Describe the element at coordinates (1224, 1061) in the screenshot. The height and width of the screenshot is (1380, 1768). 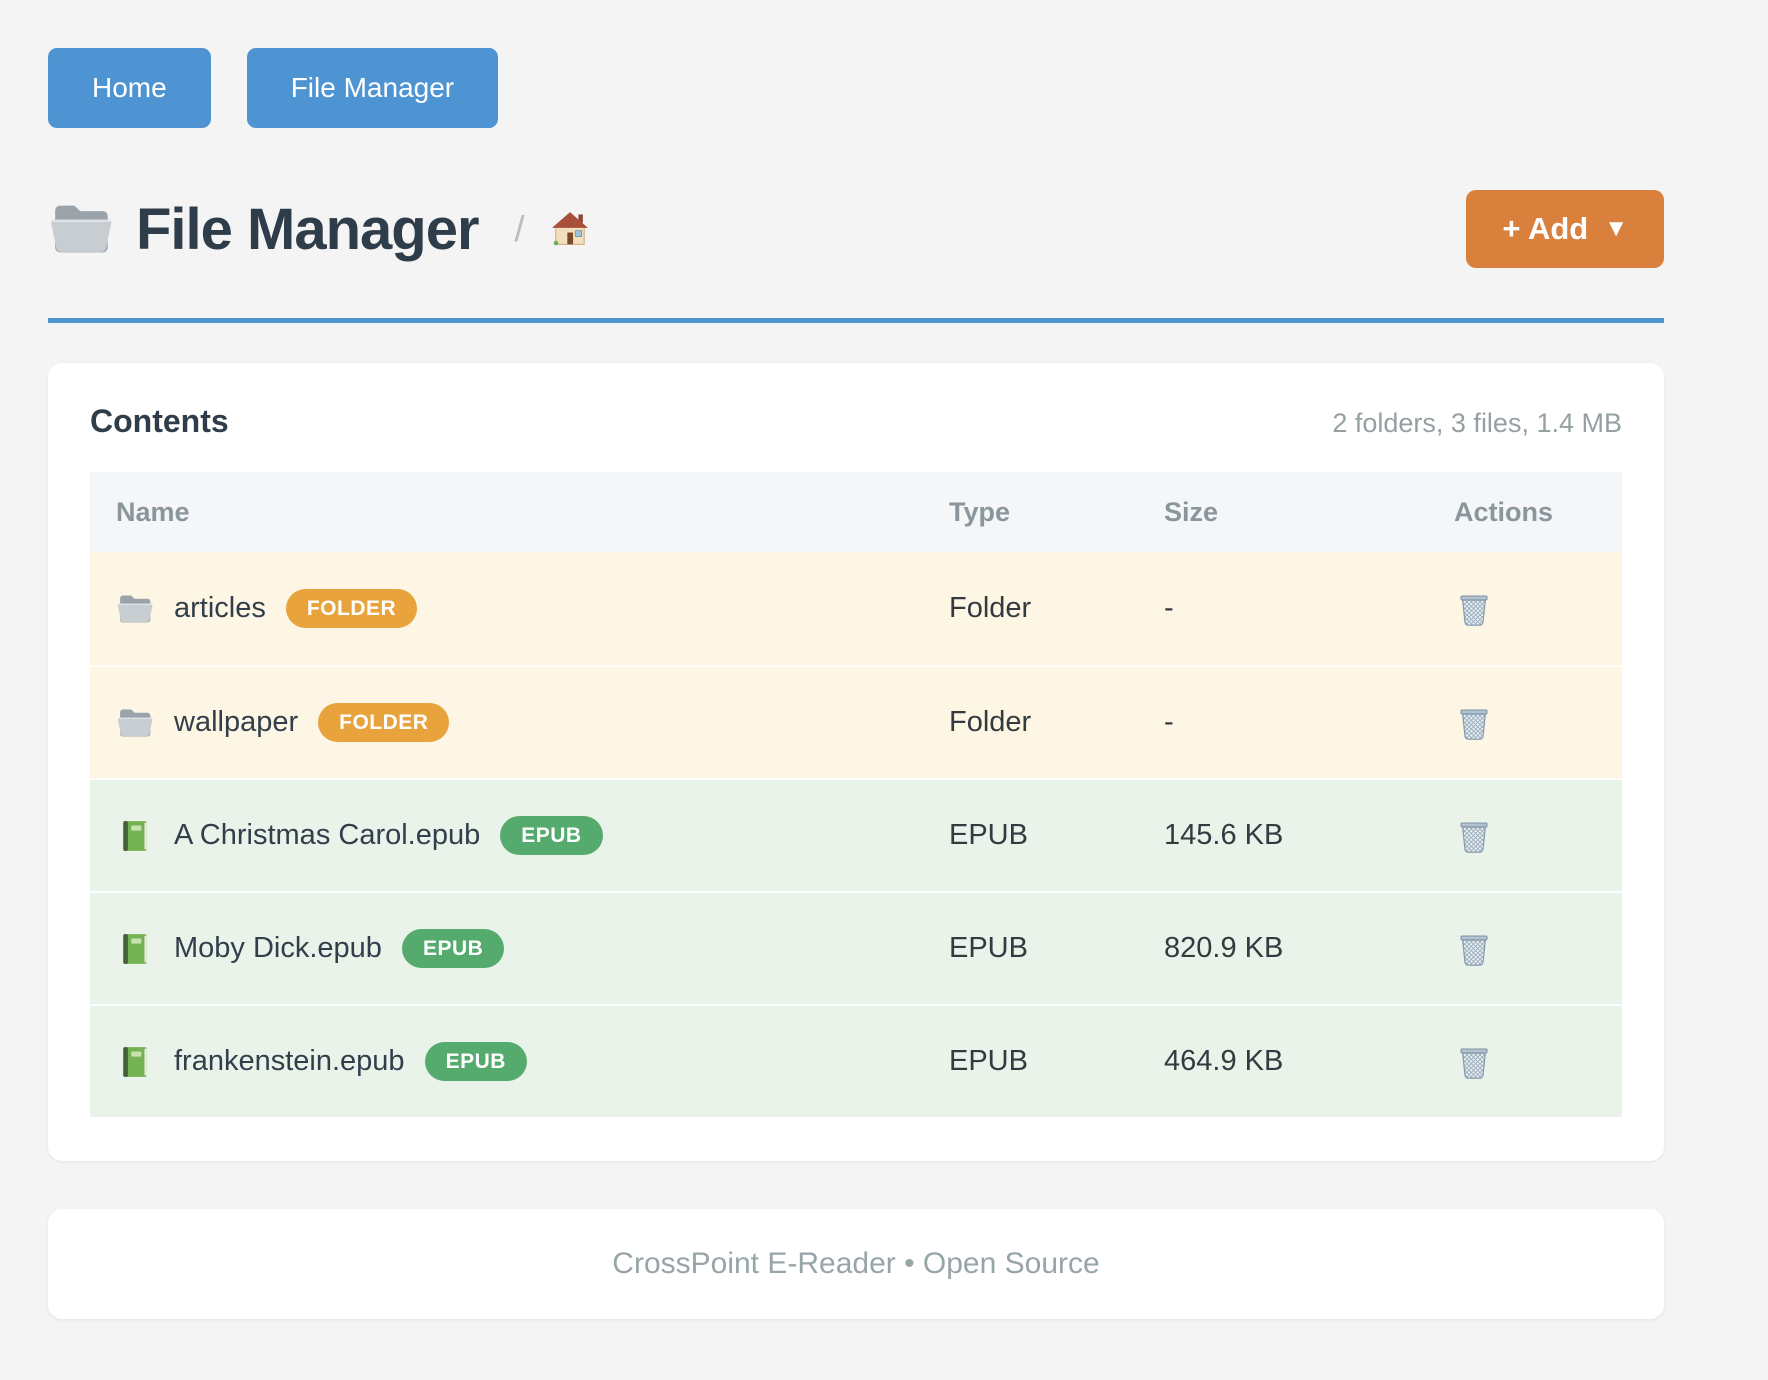
I see `size-cell: 464.9 KB` at that location.